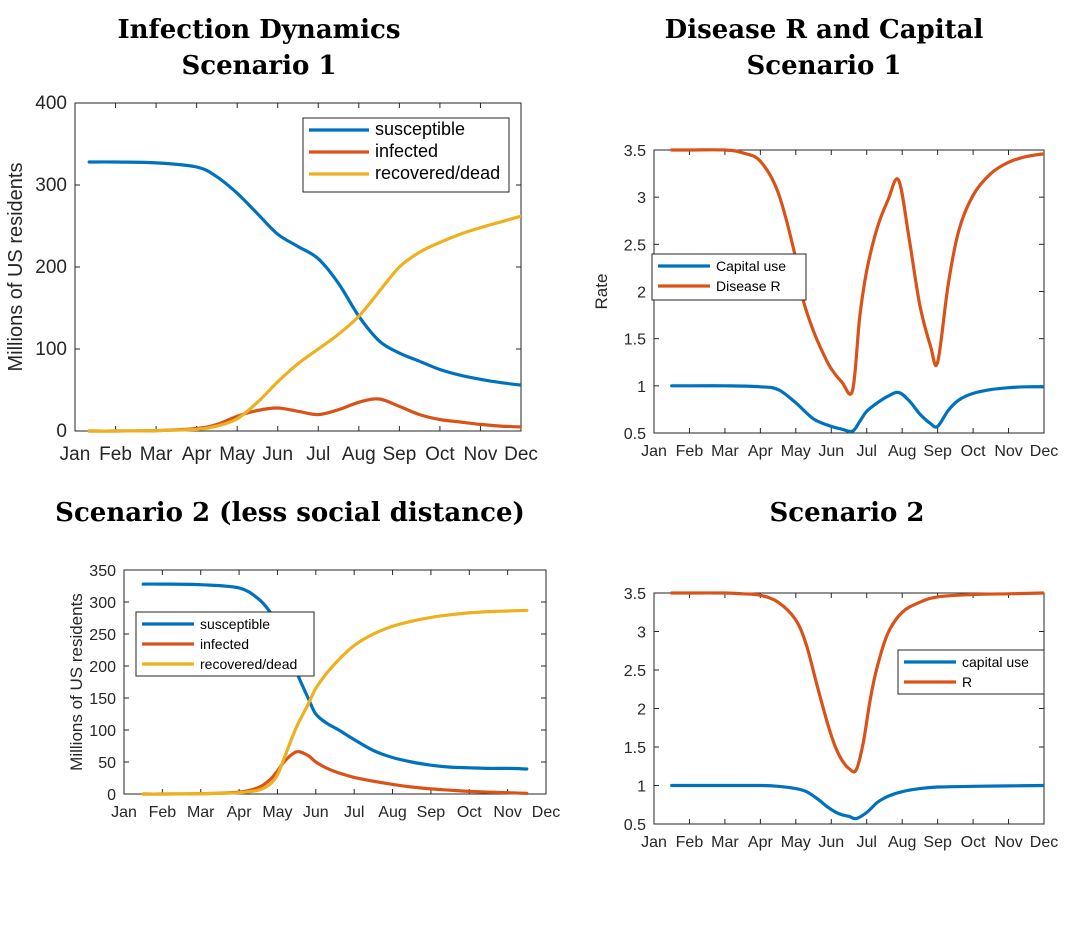 Image resolution: width=1066 pixels, height=926 pixels. I want to click on y-tick-label: 1, so click(641, 387).